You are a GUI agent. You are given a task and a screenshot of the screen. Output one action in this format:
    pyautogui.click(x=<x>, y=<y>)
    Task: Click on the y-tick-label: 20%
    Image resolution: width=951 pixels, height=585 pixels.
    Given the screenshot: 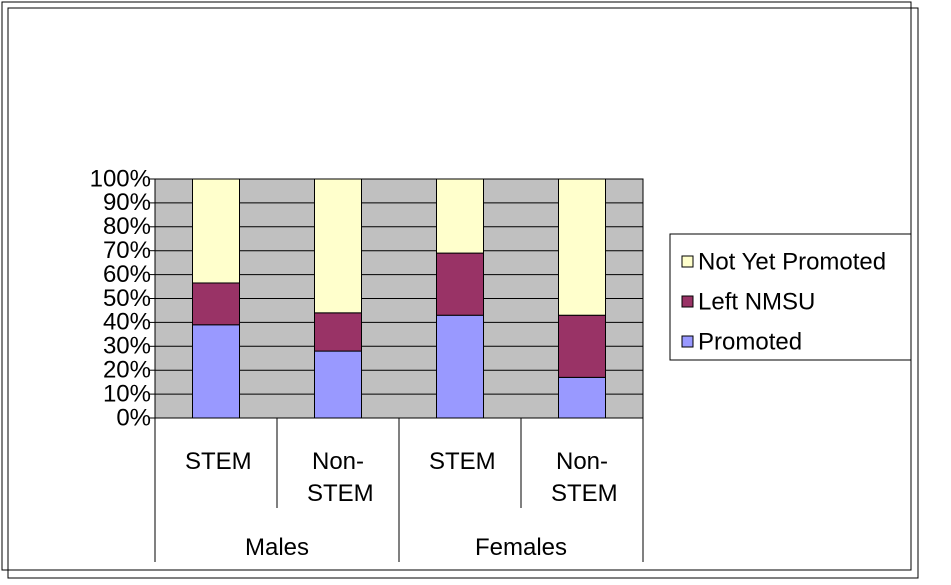 What is the action you would take?
    pyautogui.click(x=127, y=370)
    